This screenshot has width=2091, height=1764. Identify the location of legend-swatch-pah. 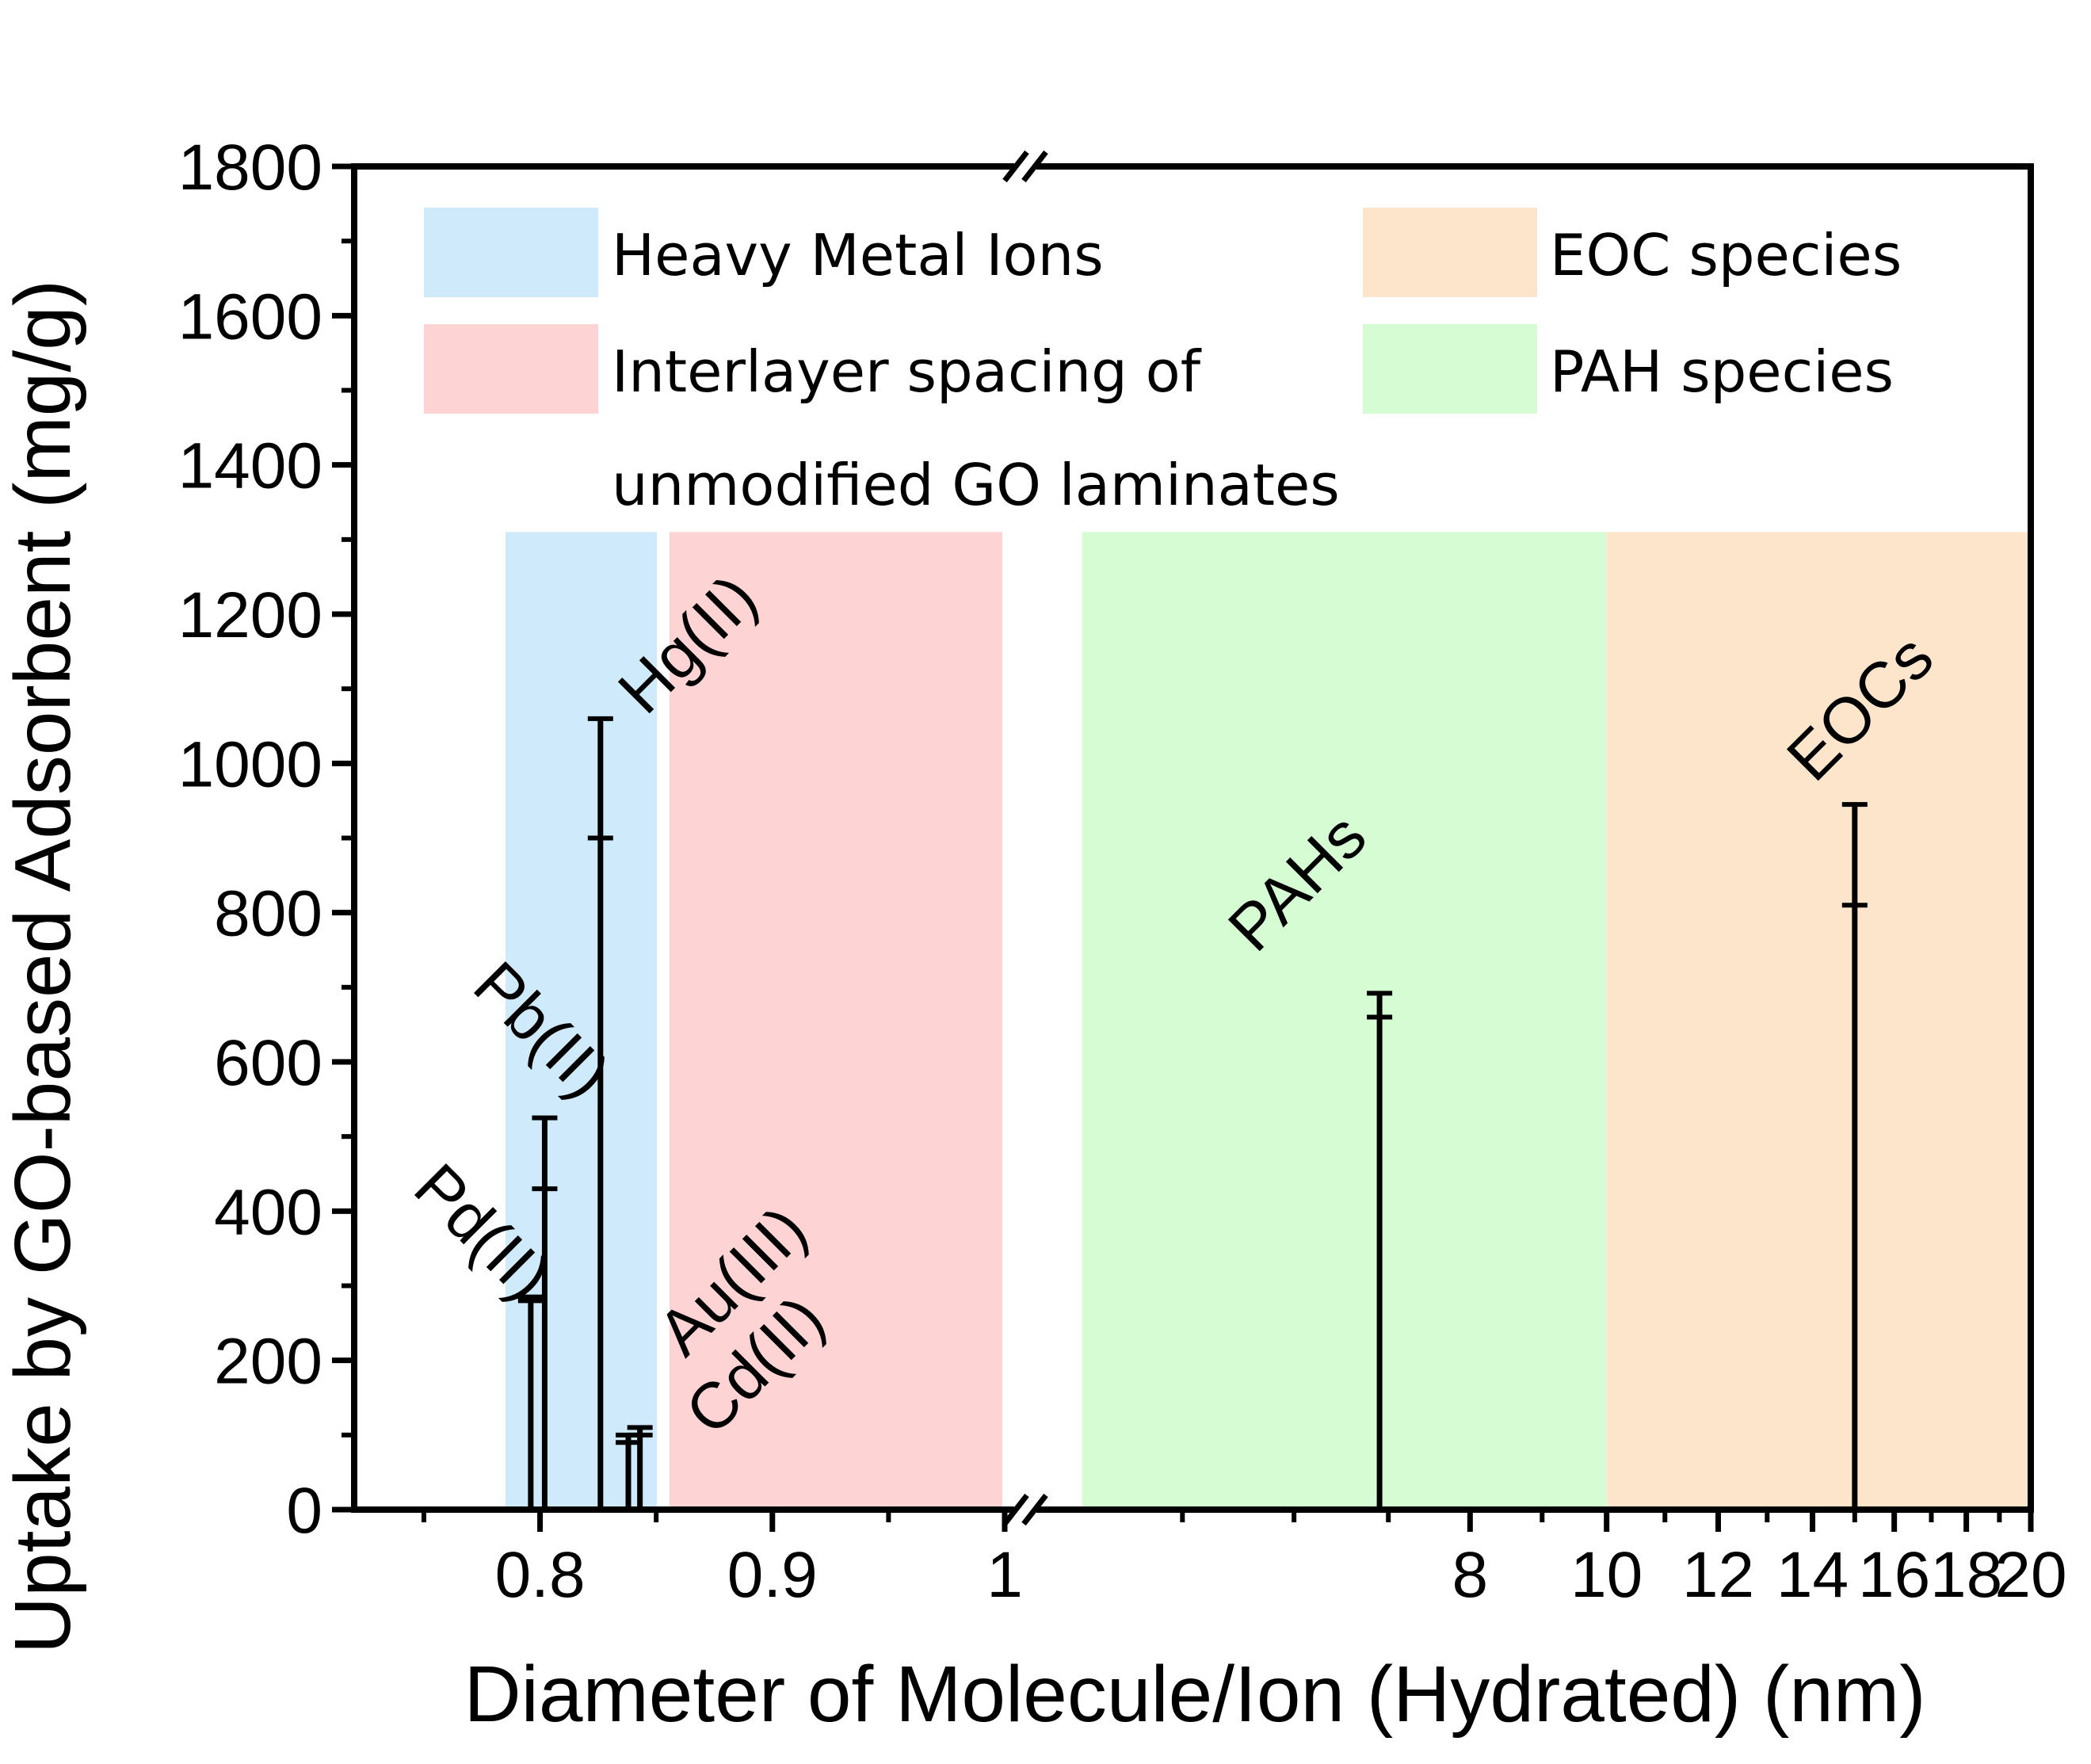
(1450, 369).